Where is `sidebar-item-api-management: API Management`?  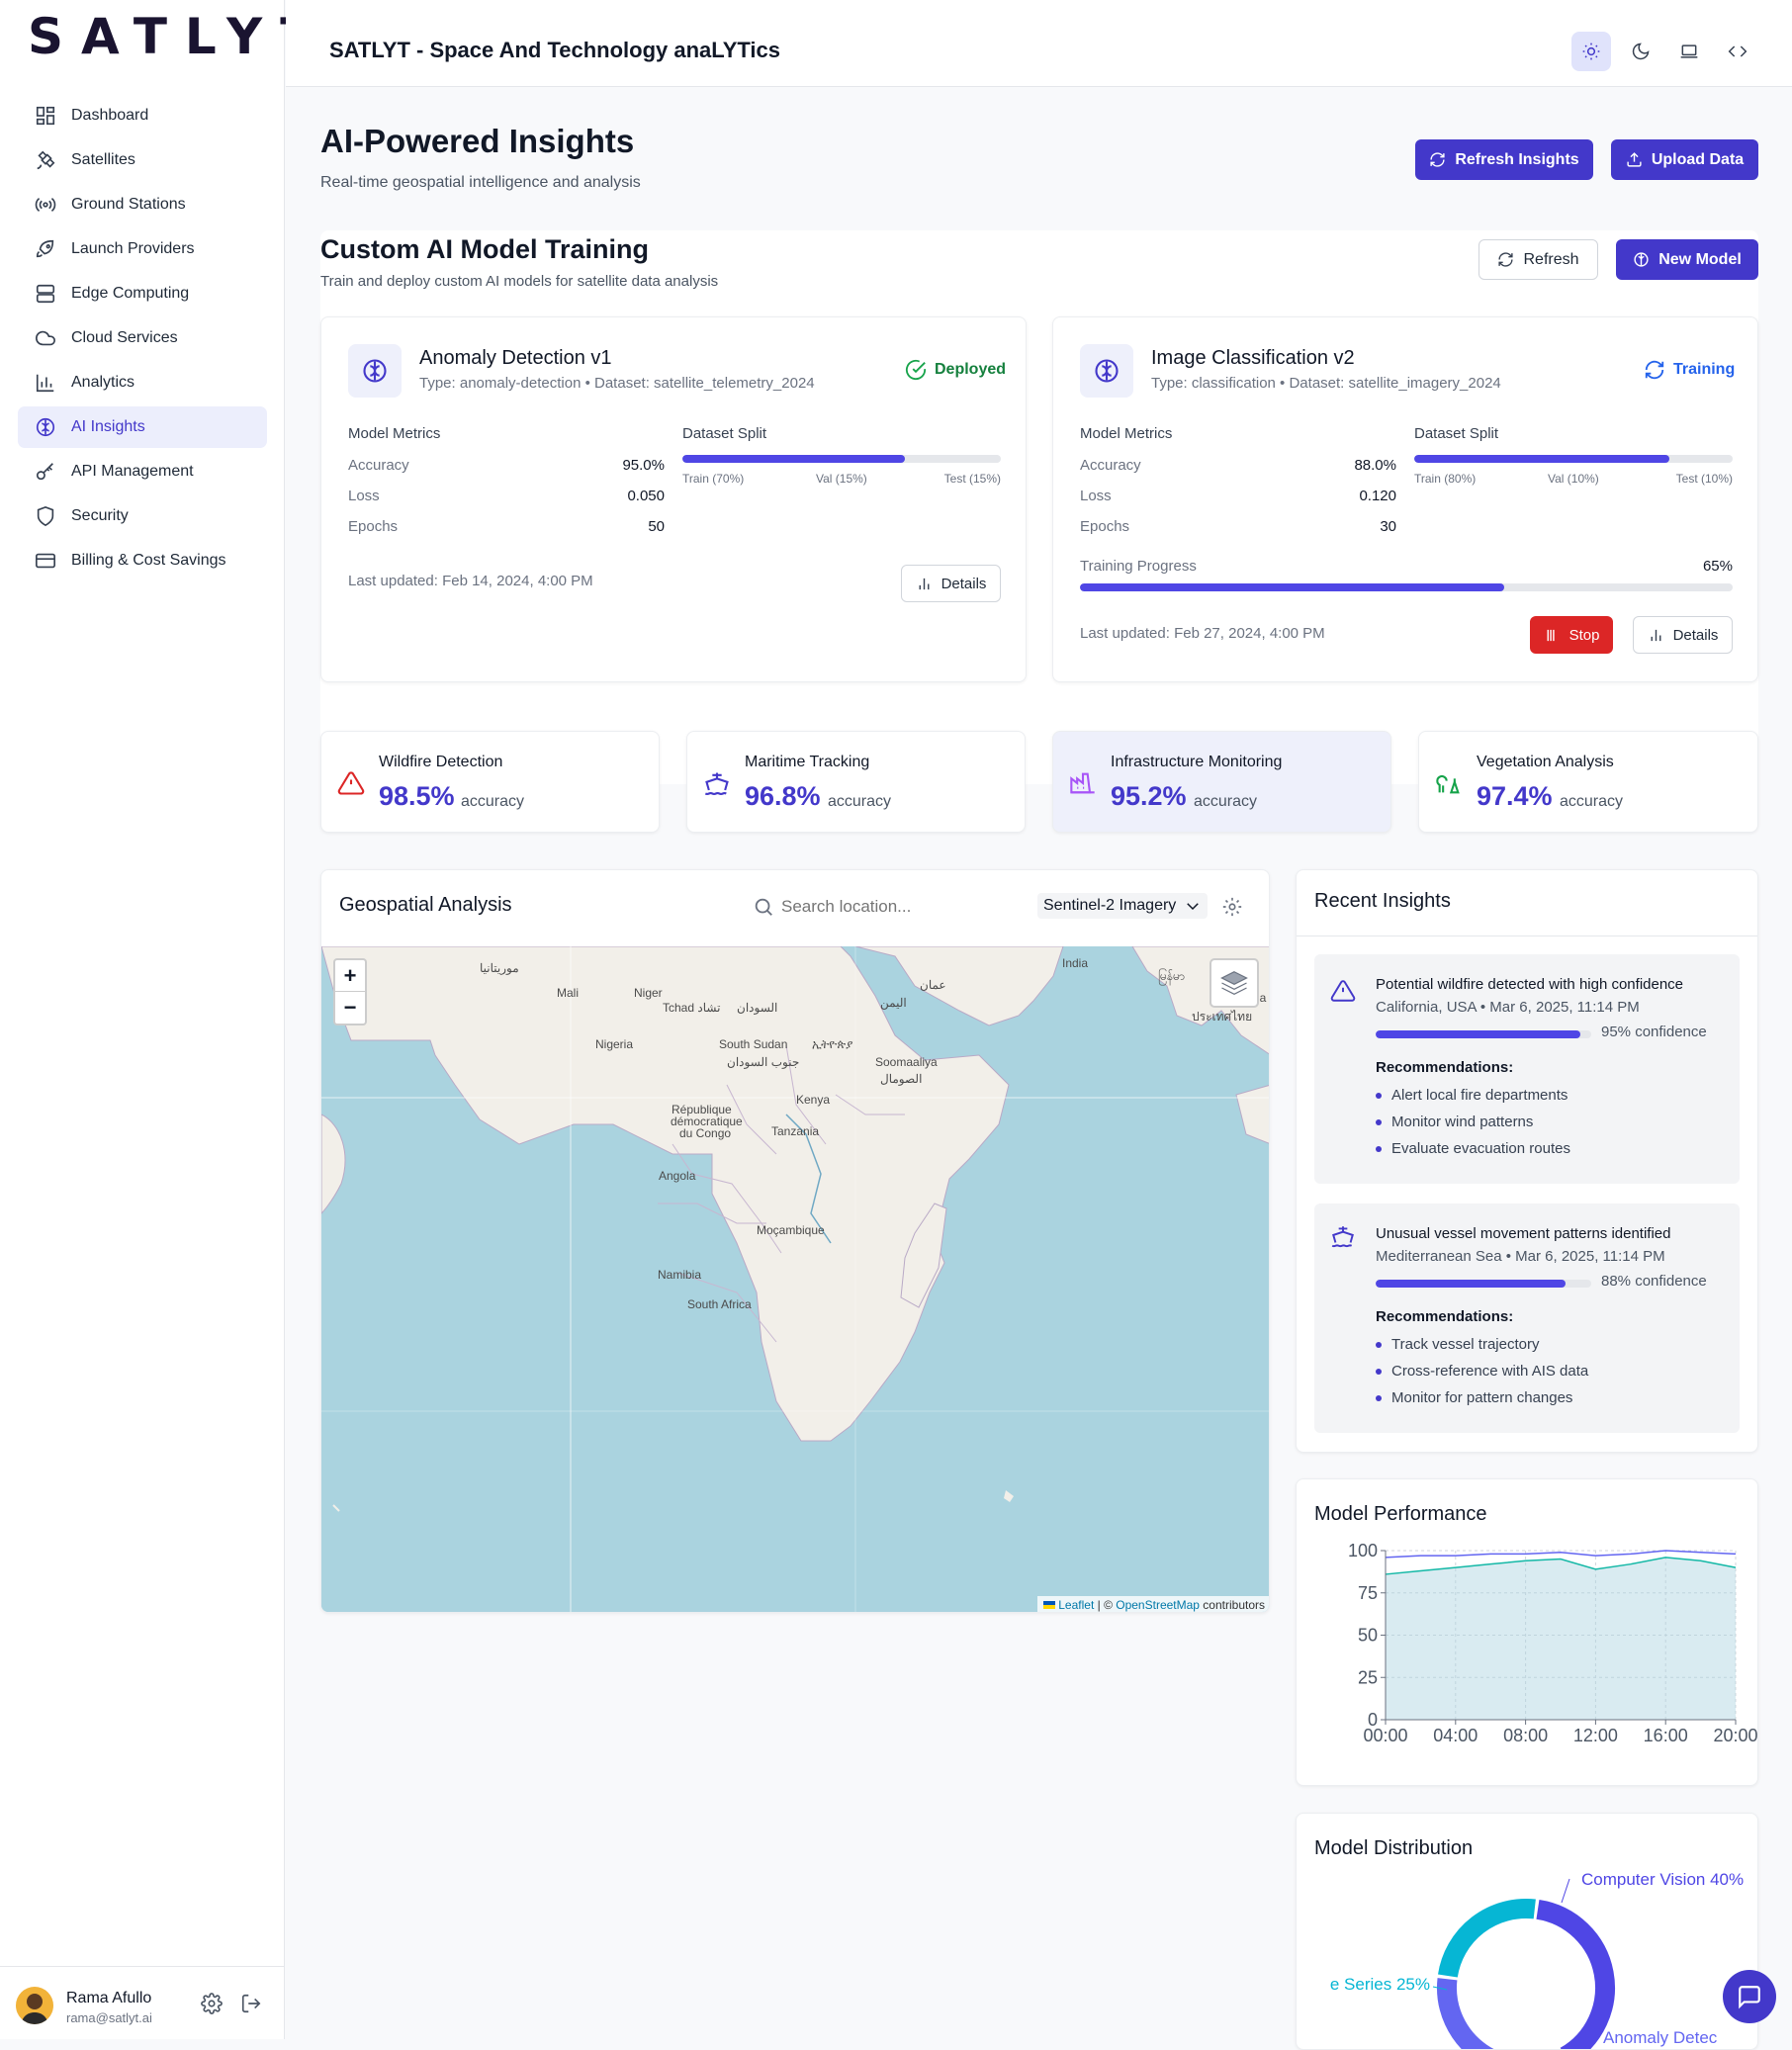
sidebar-item-api-management: API Management is located at coordinates (142, 472).